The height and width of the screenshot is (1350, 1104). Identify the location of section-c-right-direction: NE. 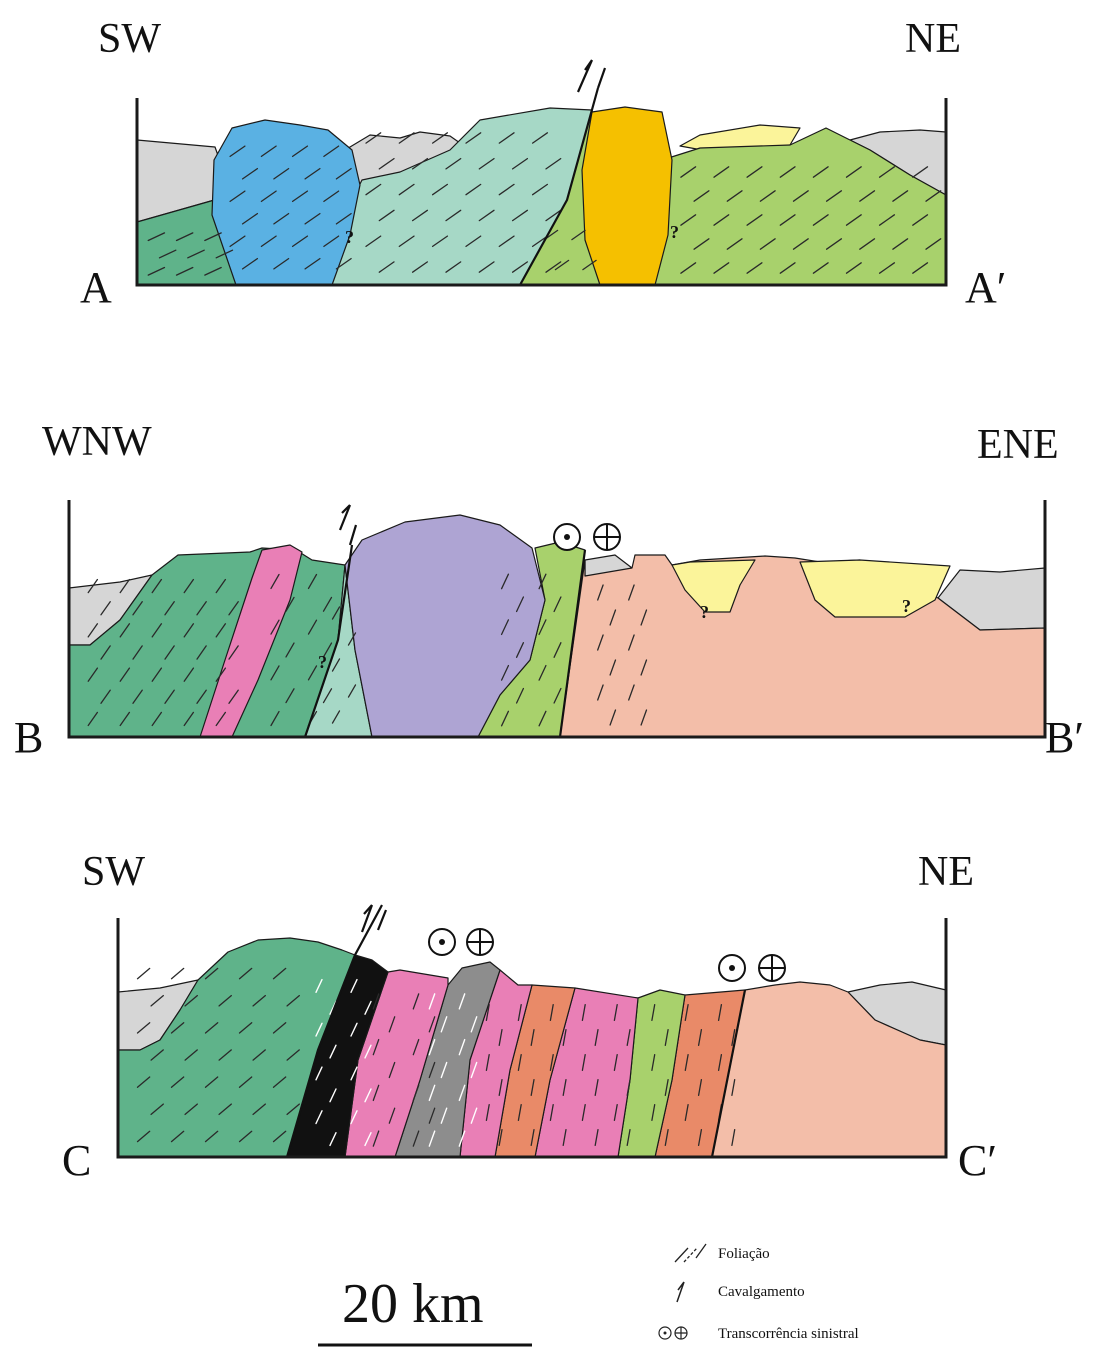
(946, 872).